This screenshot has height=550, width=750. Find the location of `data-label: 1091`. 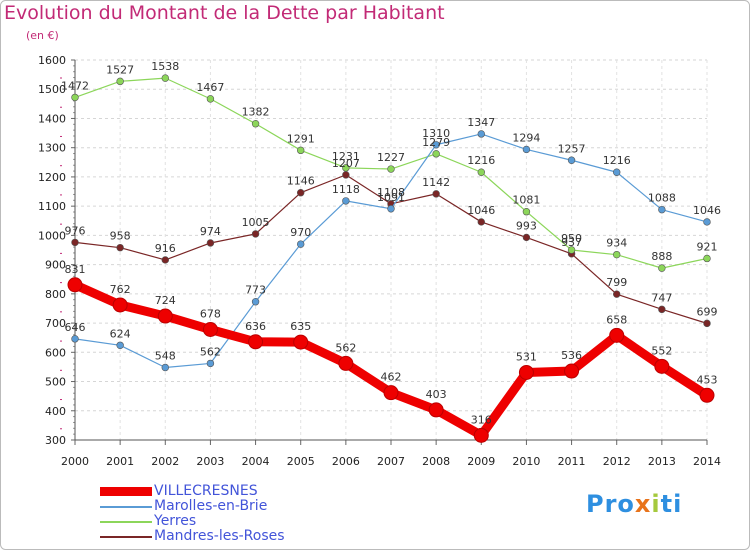

data-label: 1091 is located at coordinates (391, 197).